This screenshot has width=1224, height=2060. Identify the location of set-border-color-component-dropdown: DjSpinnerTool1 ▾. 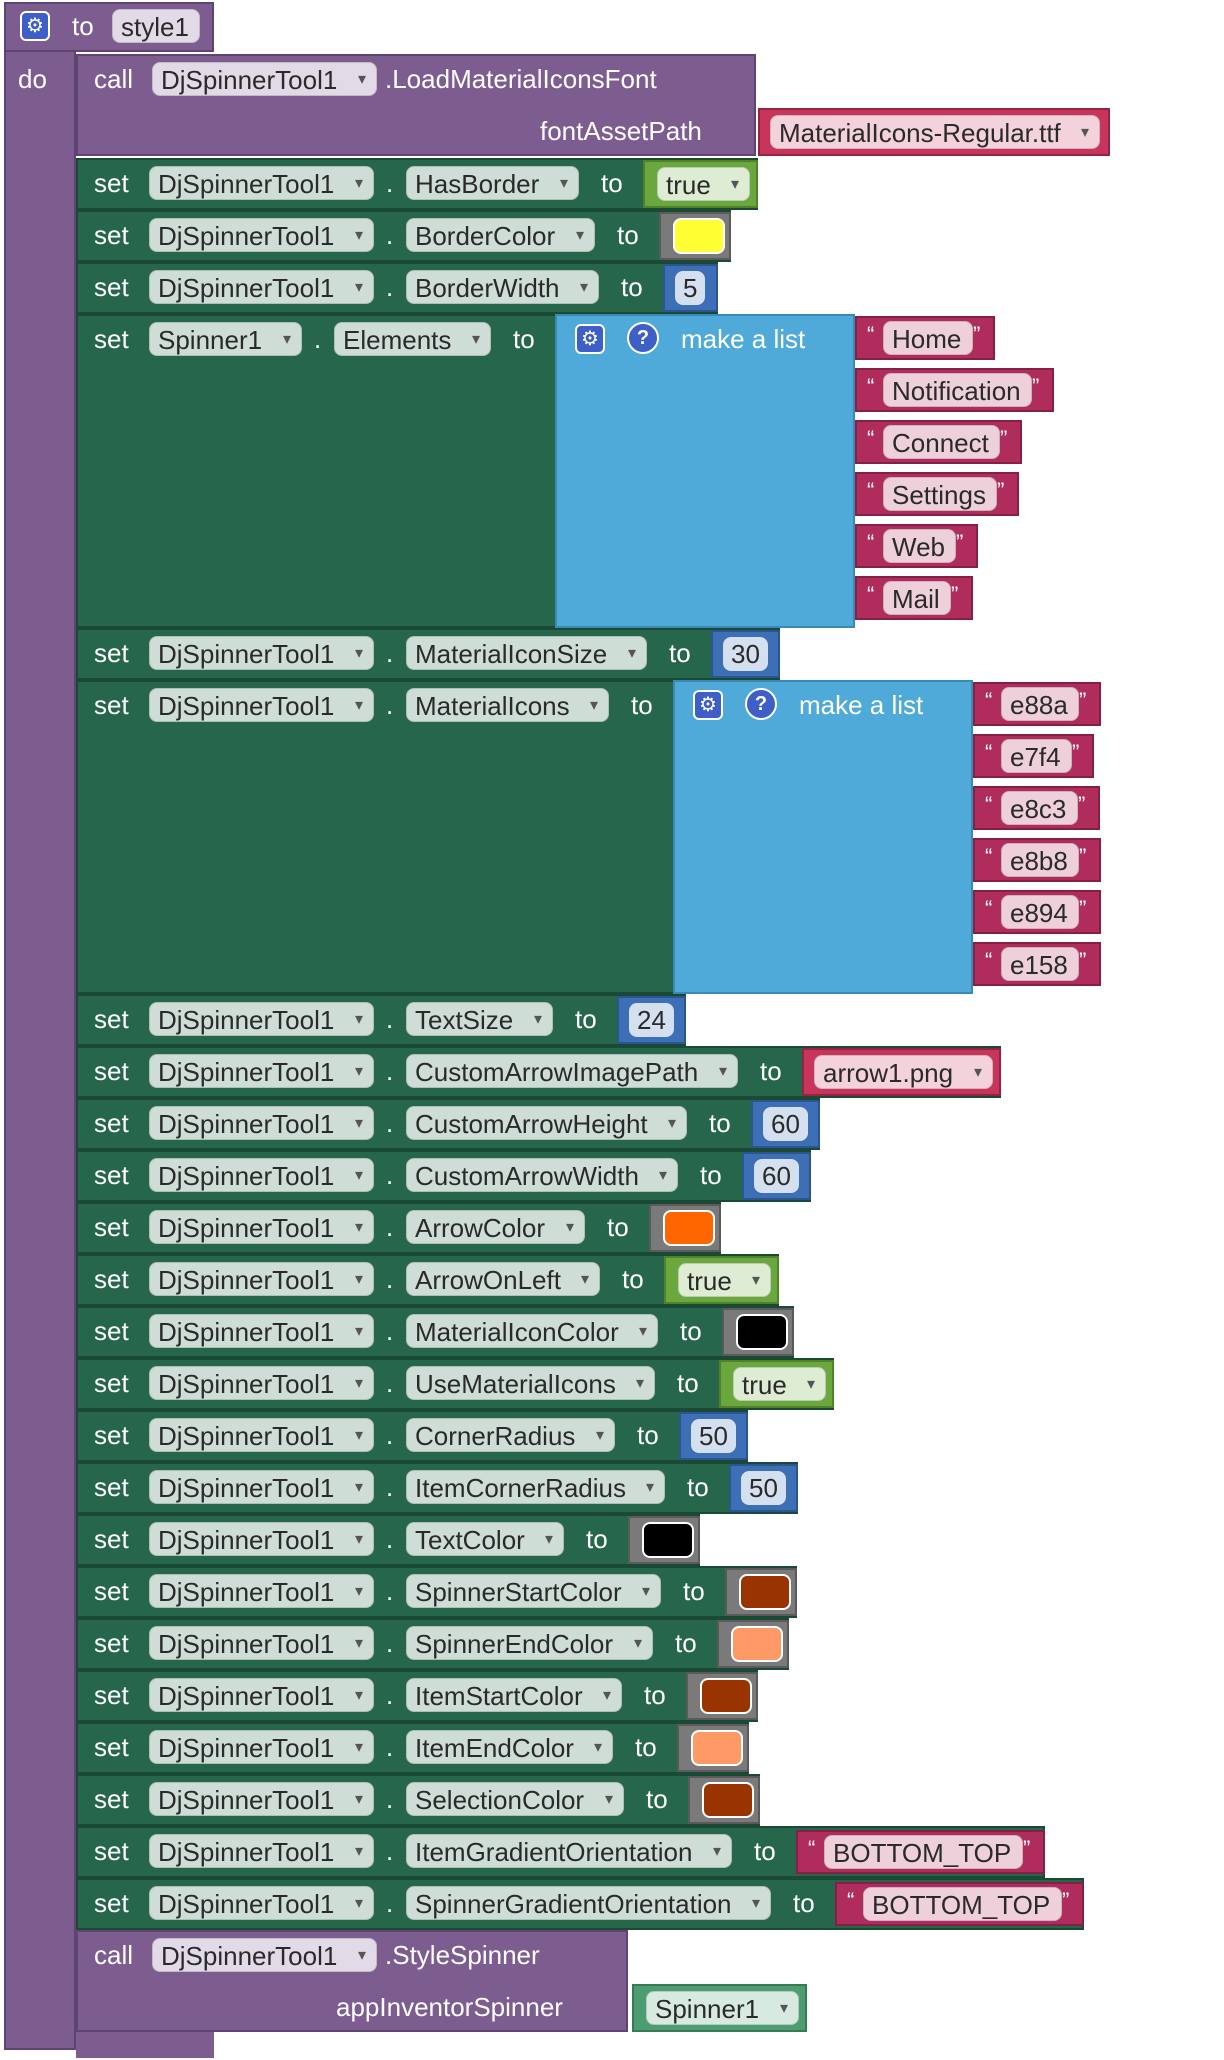
(261, 235).